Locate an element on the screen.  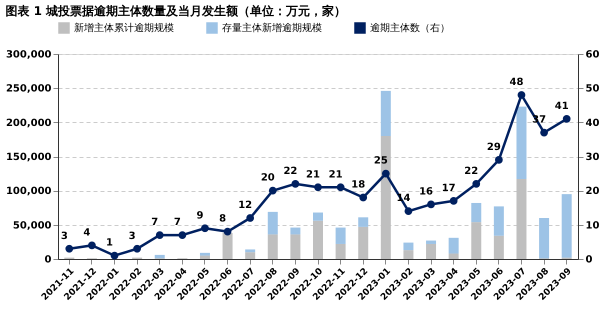
y-tick-label: 100,000 is located at coordinates (29, 192).